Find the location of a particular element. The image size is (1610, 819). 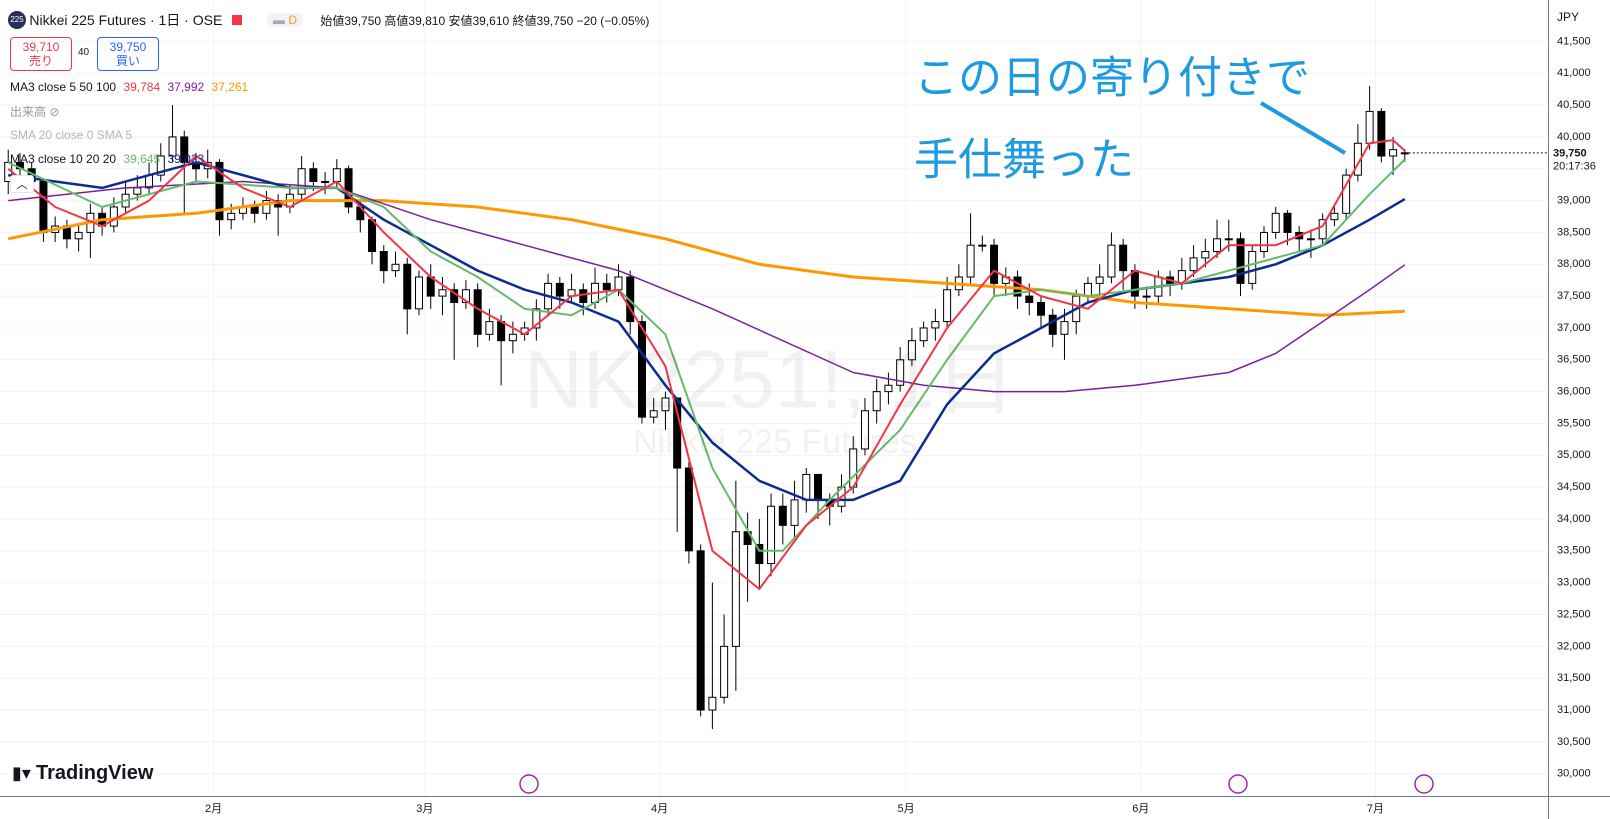

legend-title: MA3 close 10 20 20 is located at coordinates (63, 159).